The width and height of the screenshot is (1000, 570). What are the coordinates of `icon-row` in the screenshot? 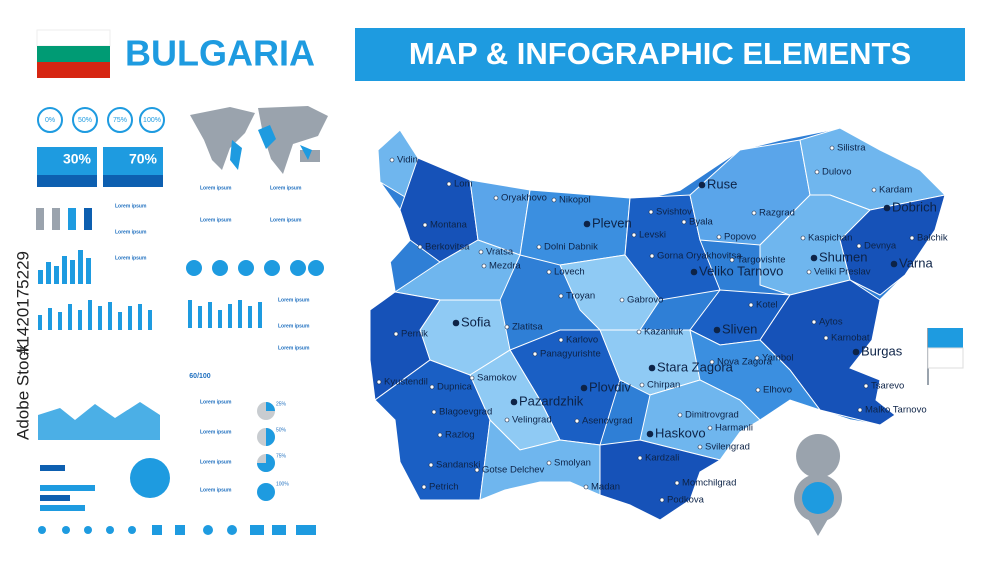 It's located at (177, 530).